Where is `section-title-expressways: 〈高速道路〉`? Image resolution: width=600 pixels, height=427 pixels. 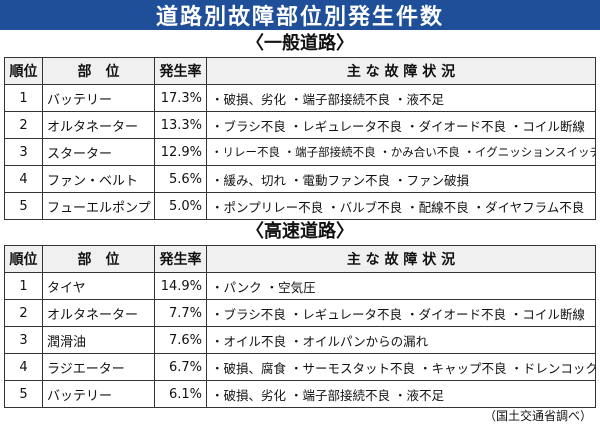 section-title-expressways: 〈高速道路〉 is located at coordinates (300, 231).